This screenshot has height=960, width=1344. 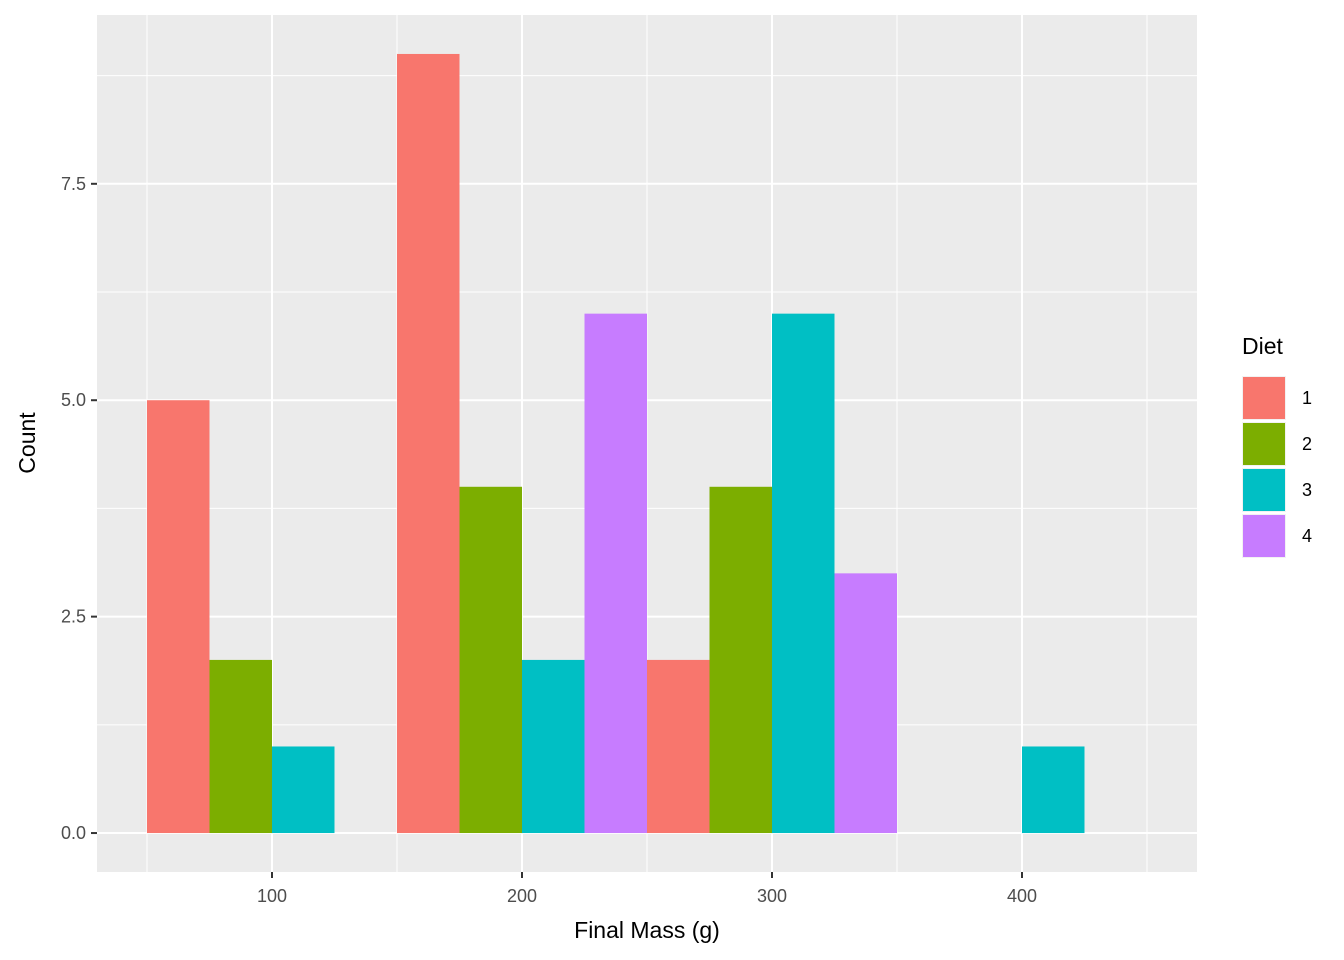 I want to click on x-axis: 100 200 300 400, so click(x=647, y=889).